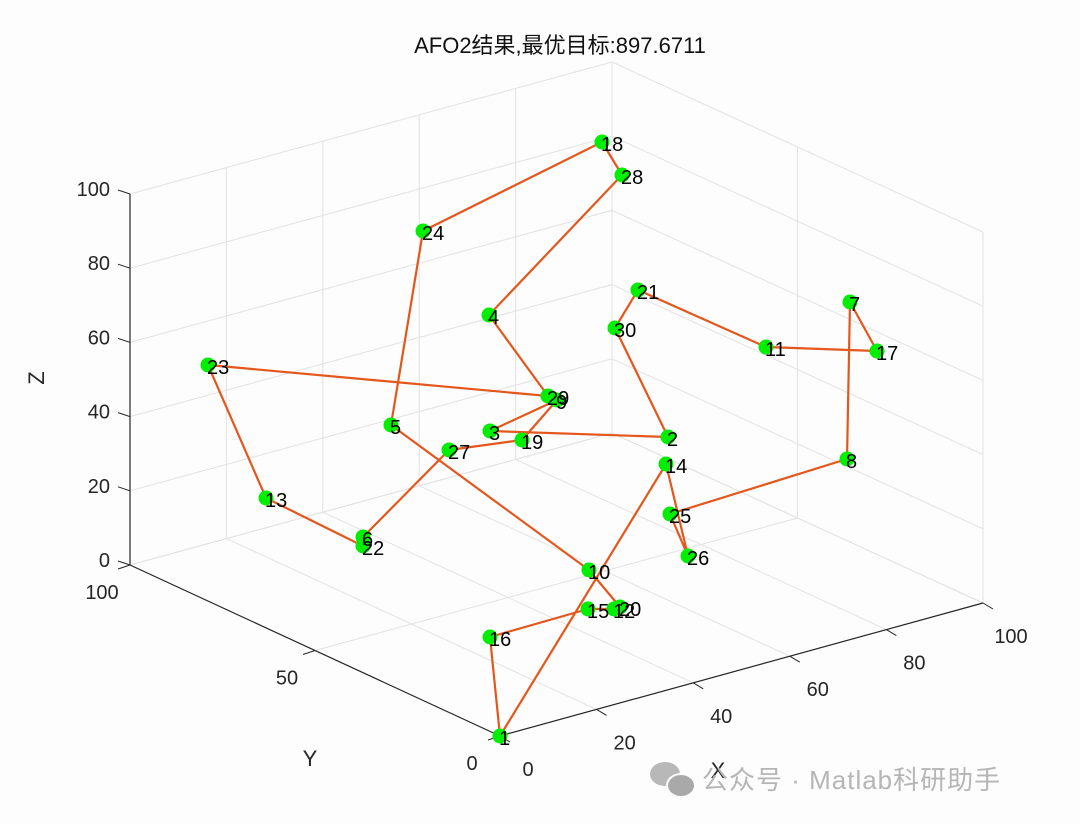  I want to click on x-tick-label: 60, so click(818, 690).